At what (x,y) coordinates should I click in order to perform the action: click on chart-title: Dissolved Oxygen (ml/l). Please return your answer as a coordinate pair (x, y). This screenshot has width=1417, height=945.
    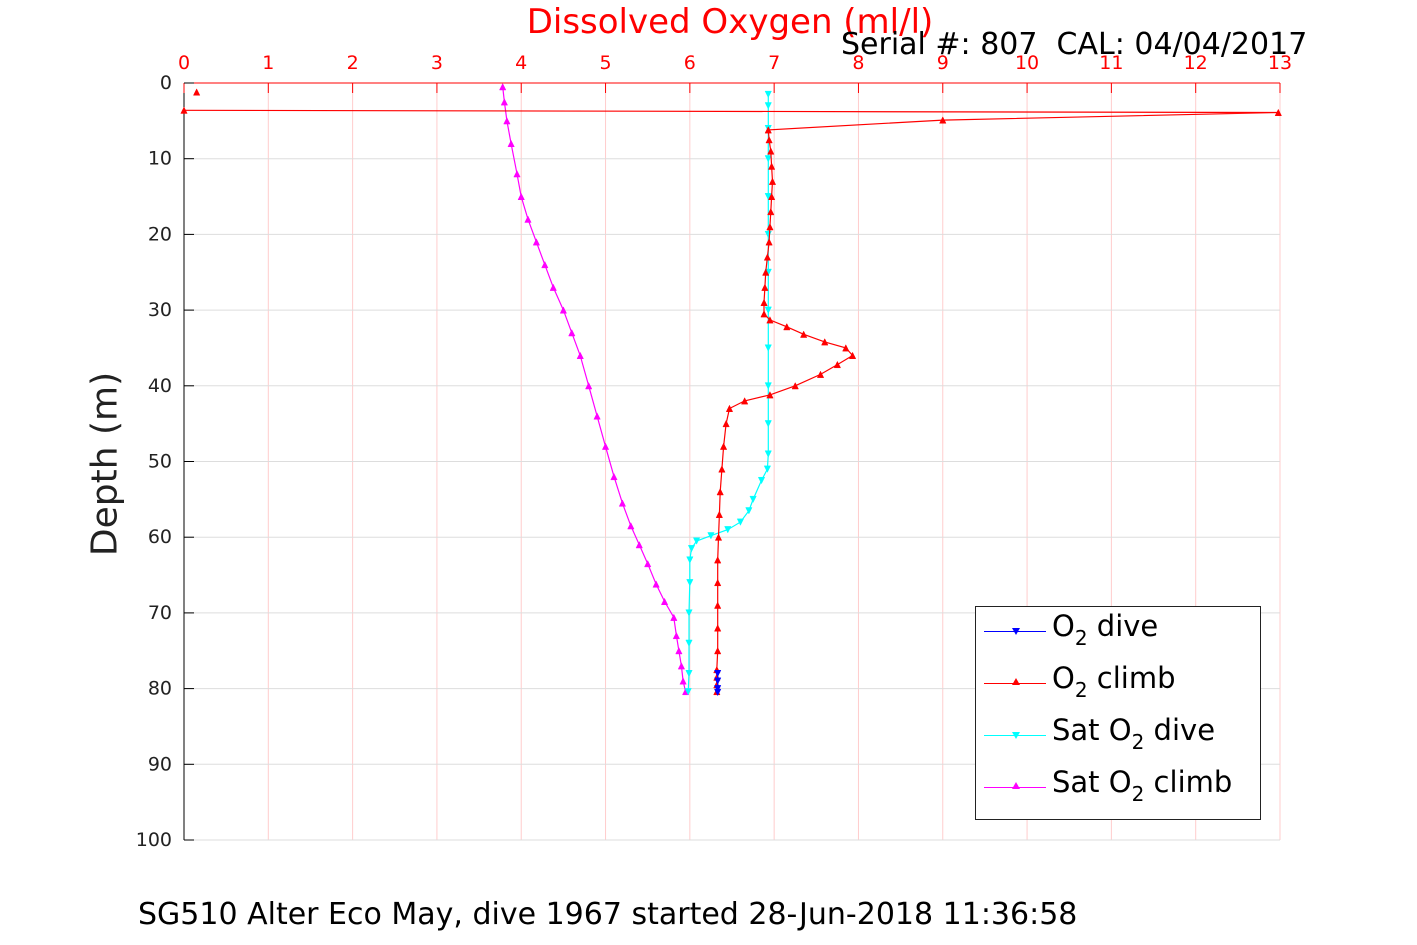
    Looking at the image, I should click on (730, 22).